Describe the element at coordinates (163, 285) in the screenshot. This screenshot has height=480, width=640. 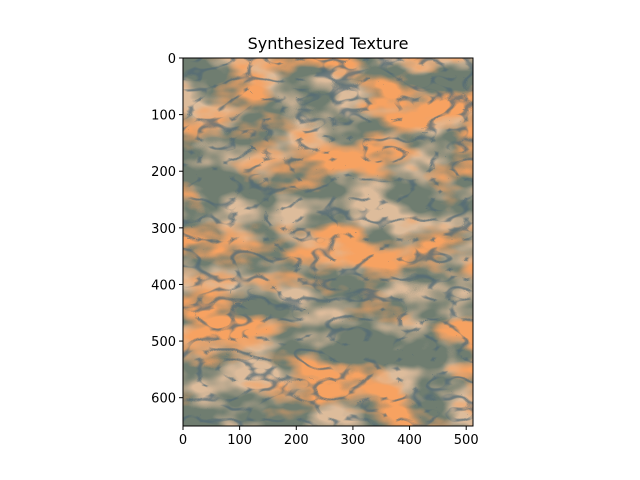
I see `y-tick-label: 400` at that location.